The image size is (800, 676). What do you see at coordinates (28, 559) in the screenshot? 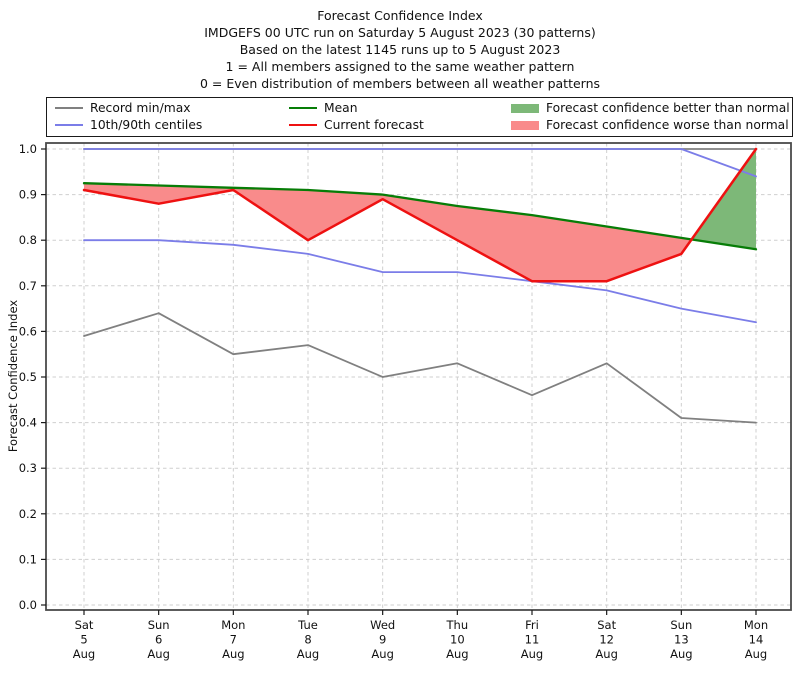
I see `svg-text: 0.1` at bounding box center [28, 559].